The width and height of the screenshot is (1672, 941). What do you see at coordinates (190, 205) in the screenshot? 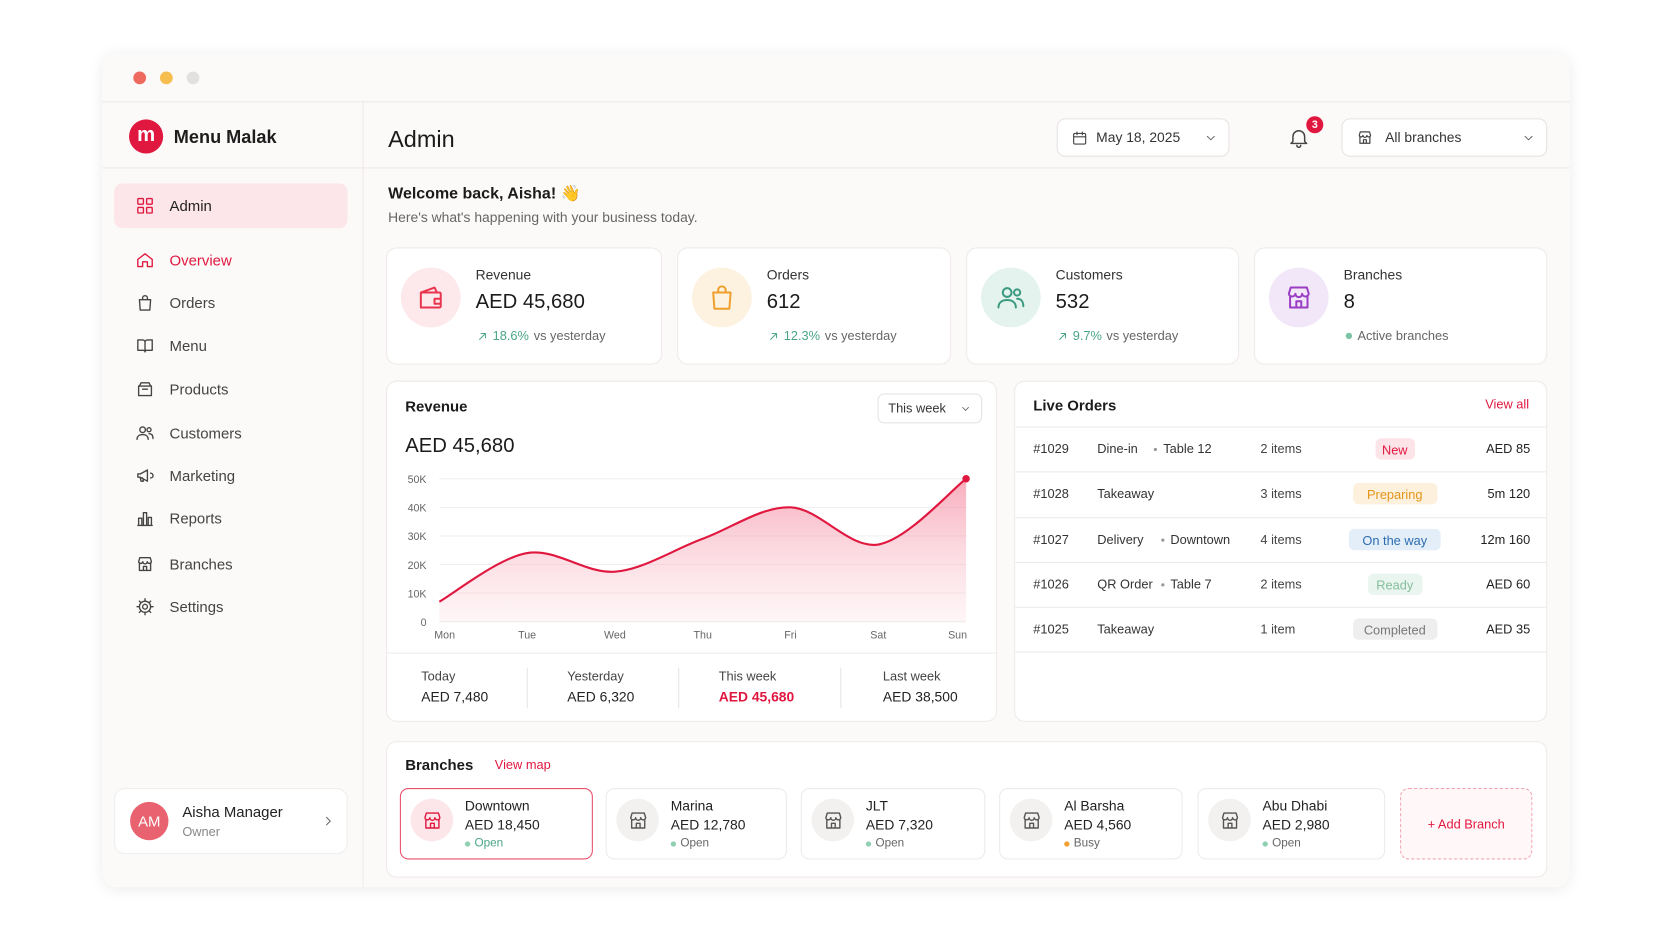
I see `workspace-label: Admin` at bounding box center [190, 205].